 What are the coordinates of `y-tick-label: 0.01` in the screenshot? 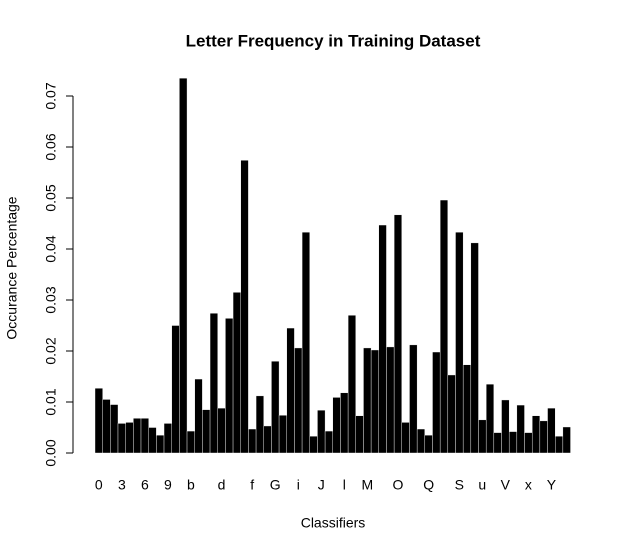 It's located at (51, 401).